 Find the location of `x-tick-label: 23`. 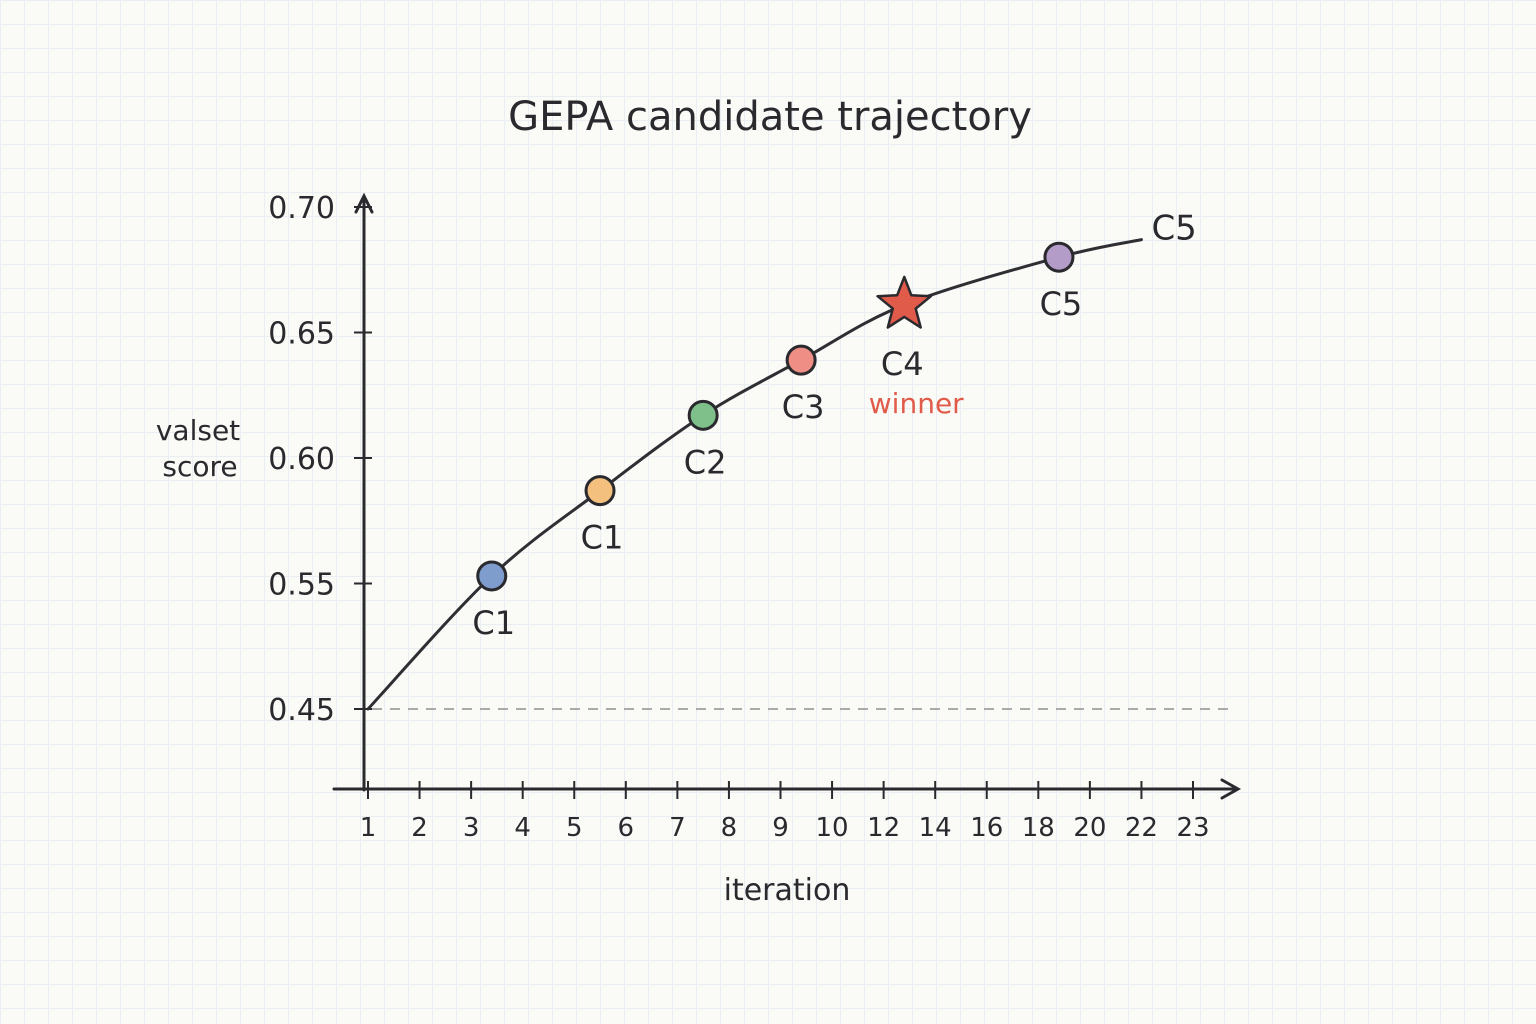

x-tick-label: 23 is located at coordinates (1192, 828).